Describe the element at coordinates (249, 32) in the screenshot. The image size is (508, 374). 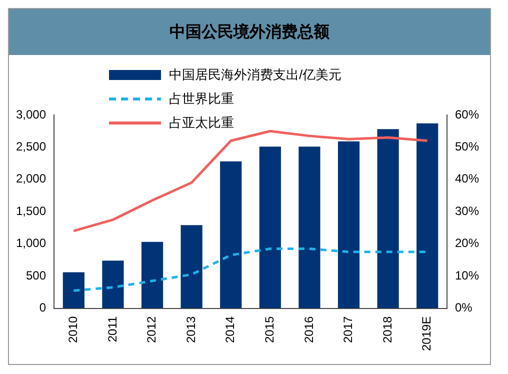
I see `chart-title: 中国公民境外消费总额` at that location.